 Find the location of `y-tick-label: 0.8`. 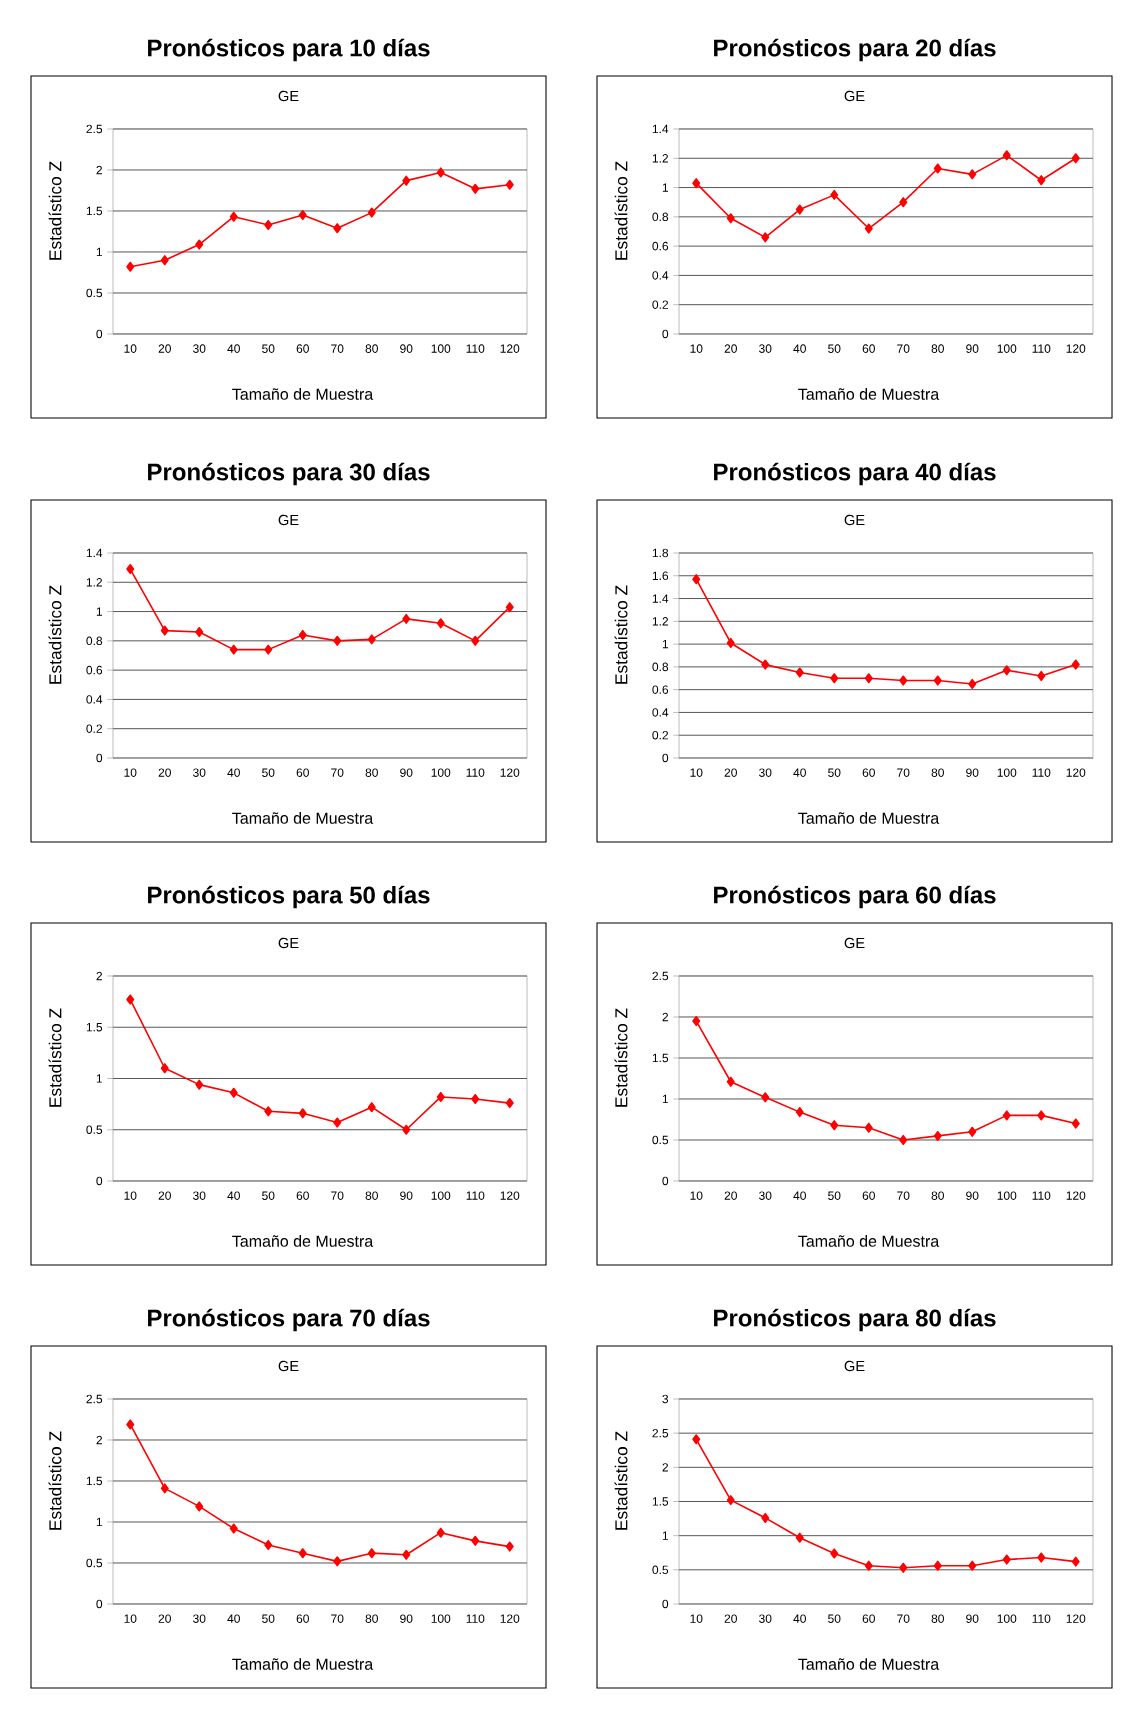

y-tick-label: 0.8 is located at coordinates (94, 641).